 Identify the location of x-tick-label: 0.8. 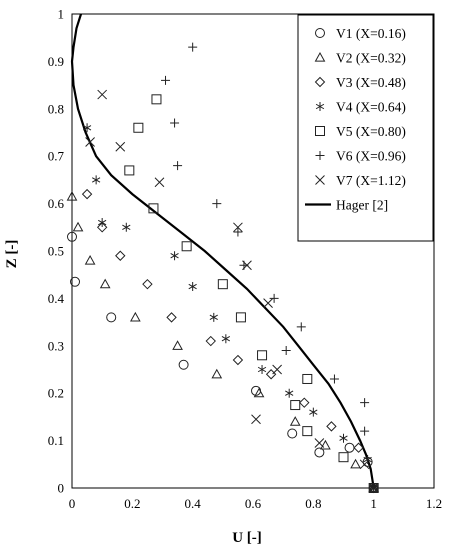
(313, 503).